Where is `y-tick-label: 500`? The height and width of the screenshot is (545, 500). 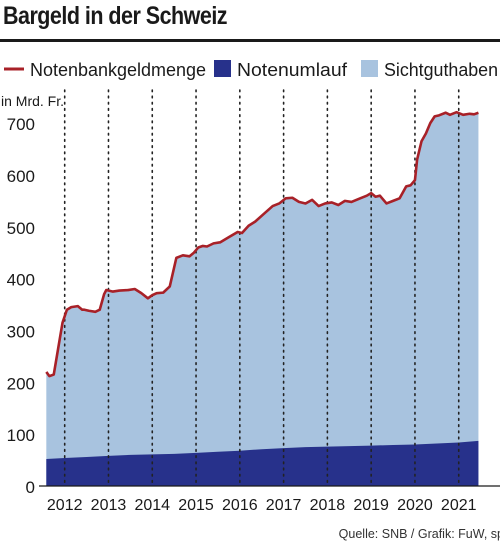 y-tick-label: 500 is located at coordinates (21, 228).